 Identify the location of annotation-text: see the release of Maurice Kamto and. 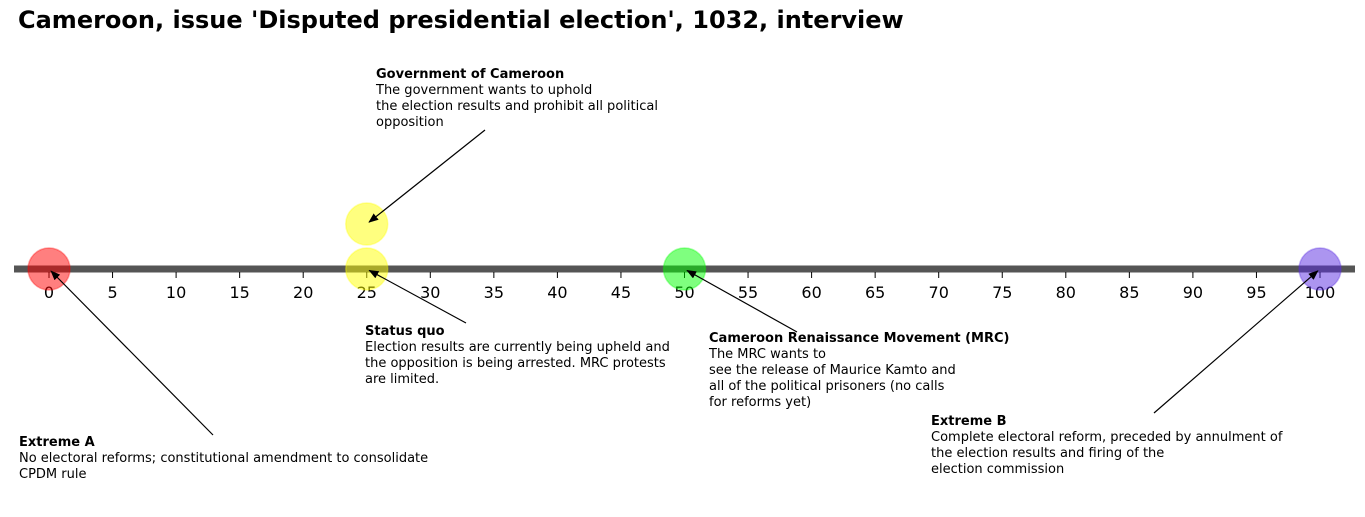
(832, 370).